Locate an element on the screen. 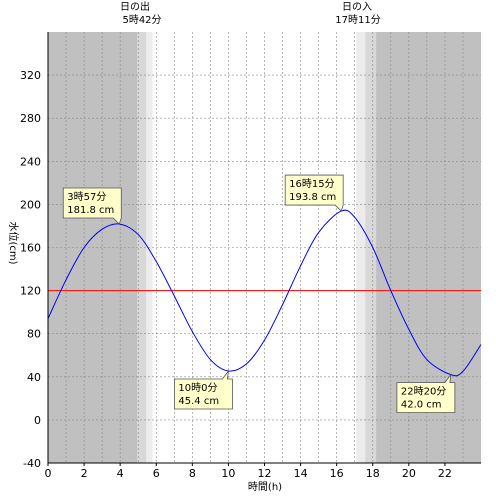  x-tick-label: 16 is located at coordinates (337, 473).